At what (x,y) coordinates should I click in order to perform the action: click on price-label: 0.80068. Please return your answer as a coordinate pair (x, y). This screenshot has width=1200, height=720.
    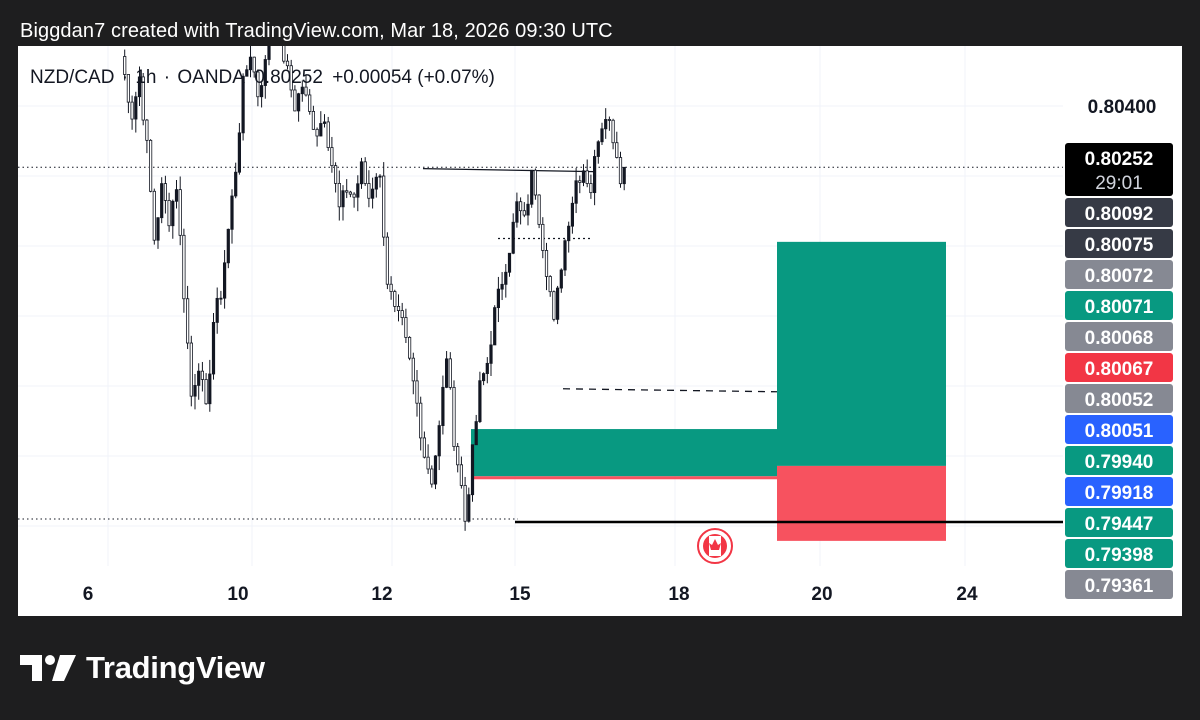
    Looking at the image, I should click on (1119, 336).